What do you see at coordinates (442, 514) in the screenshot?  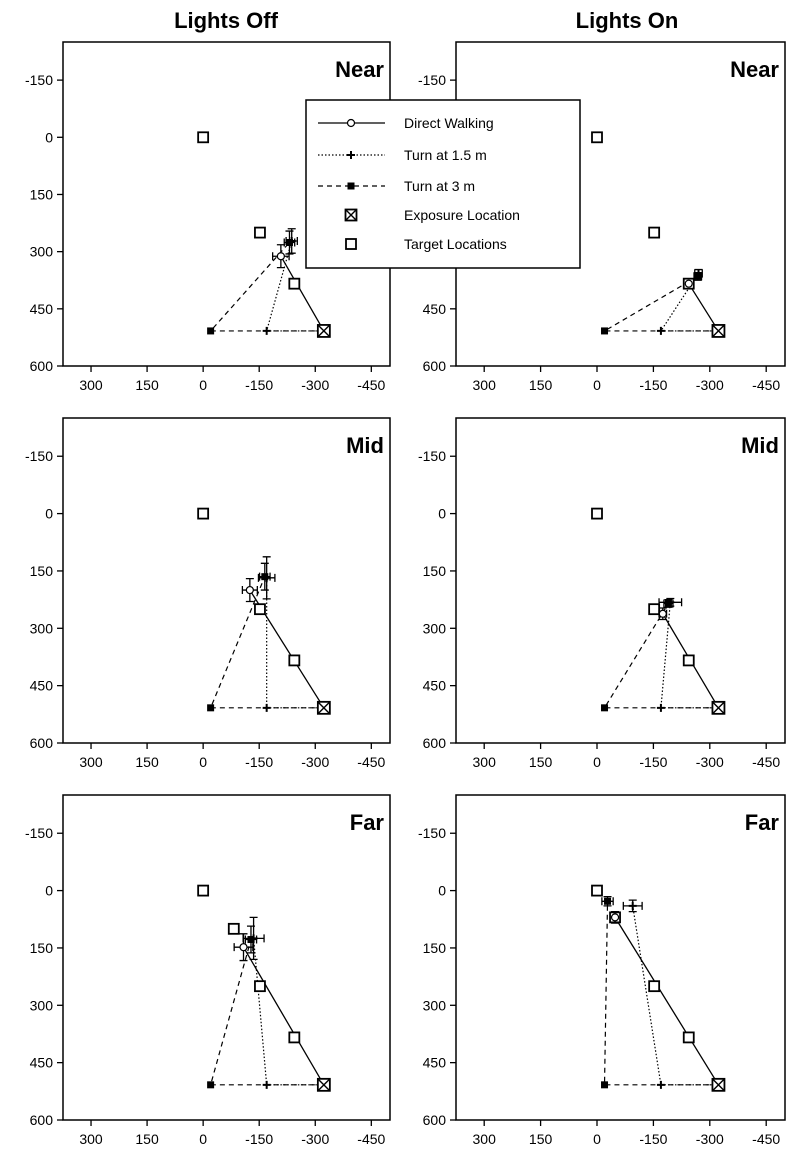 I see `panel-mid-lights-on-y-tick-label: 0` at bounding box center [442, 514].